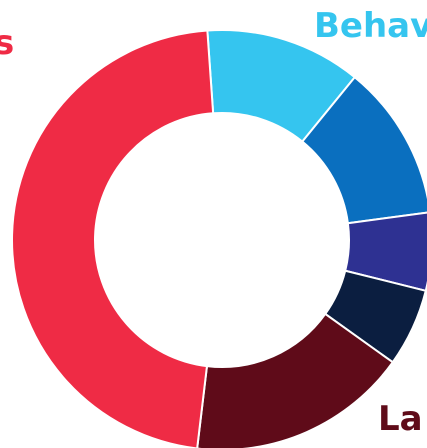 This screenshot has height=448, width=427. I want to click on slice-label: Behav, so click(370, 26).